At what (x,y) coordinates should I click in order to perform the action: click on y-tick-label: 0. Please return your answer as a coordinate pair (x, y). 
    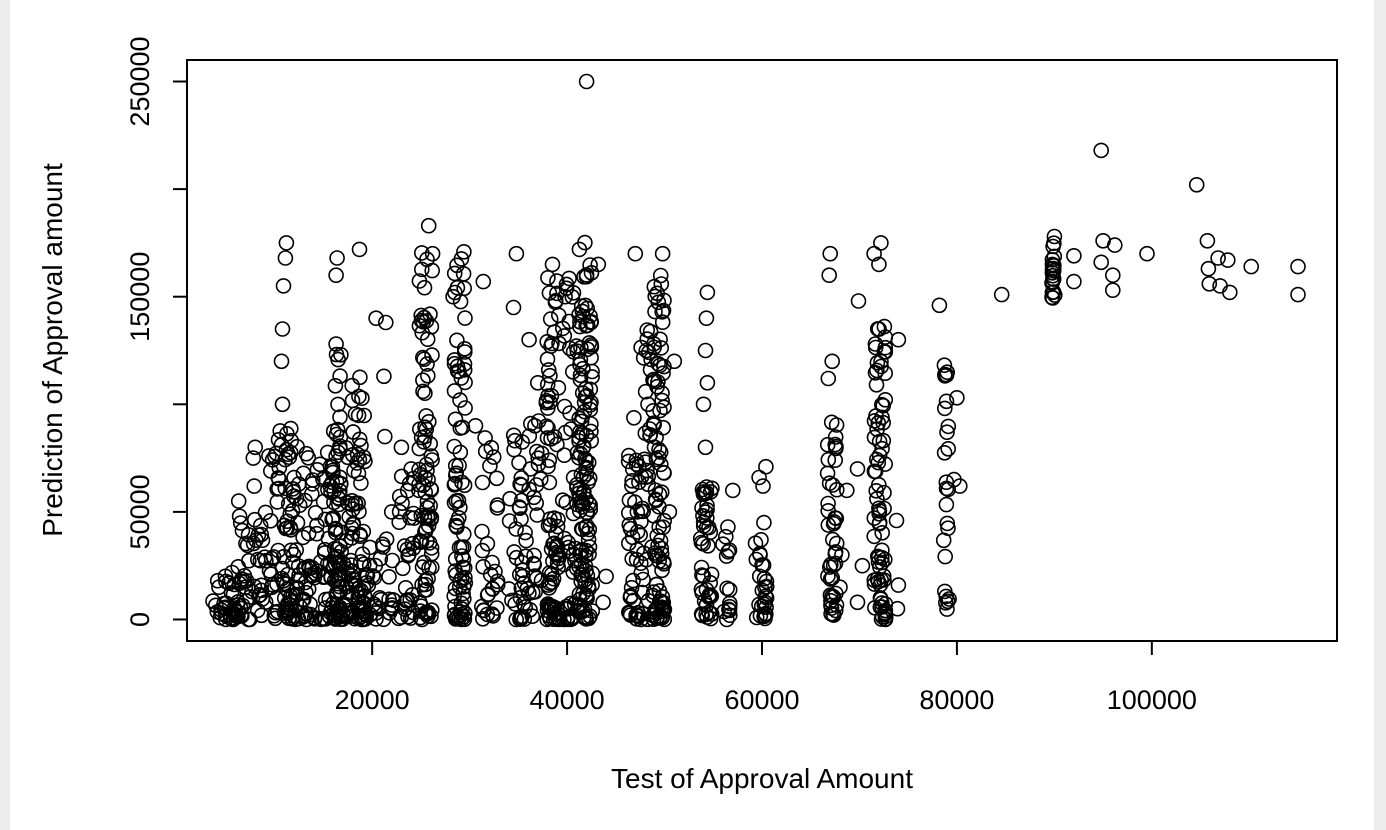
    Looking at the image, I should click on (140, 619).